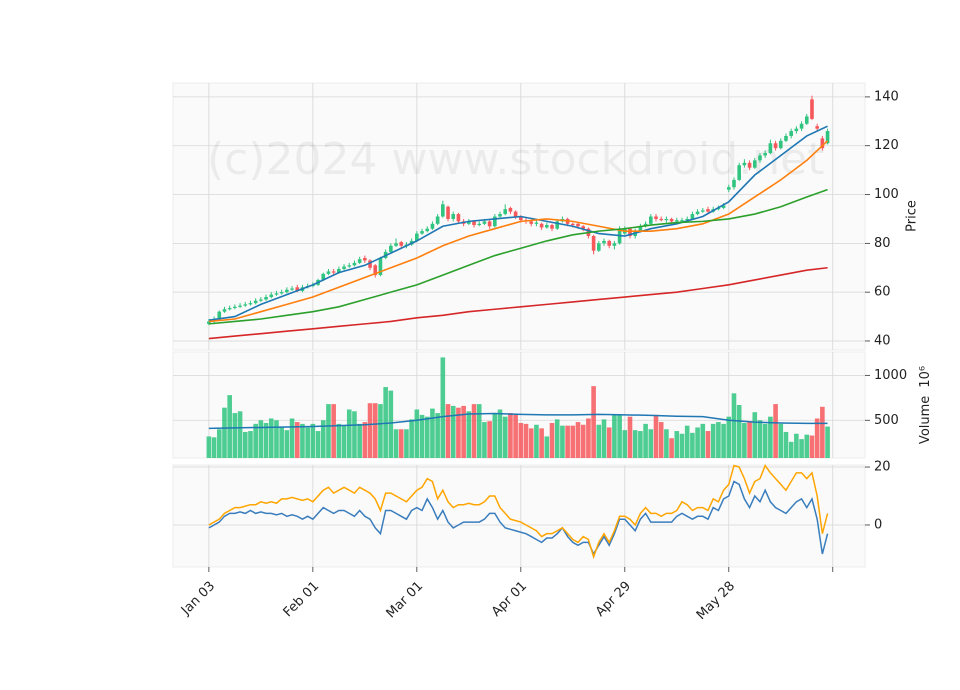  What do you see at coordinates (886, 96) in the screenshot?
I see `y-tick-label: 140` at bounding box center [886, 96].